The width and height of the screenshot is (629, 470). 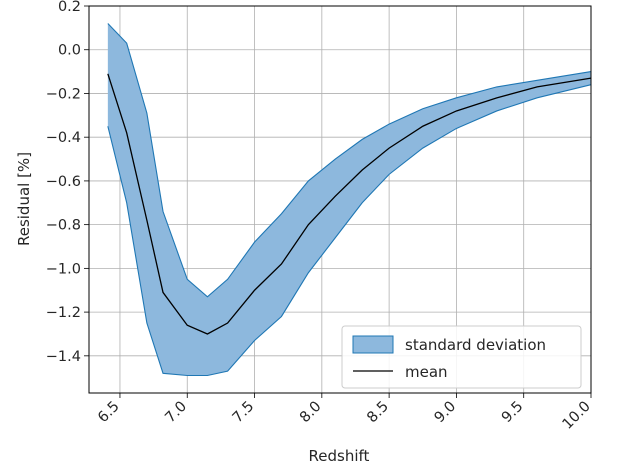 I want to click on legend-label-mean: mean, so click(x=426, y=372).